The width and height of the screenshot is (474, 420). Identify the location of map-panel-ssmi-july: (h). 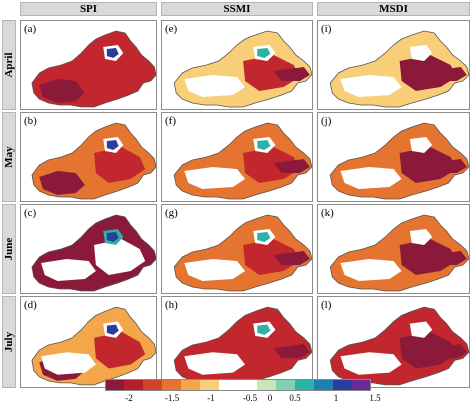
(237, 342).